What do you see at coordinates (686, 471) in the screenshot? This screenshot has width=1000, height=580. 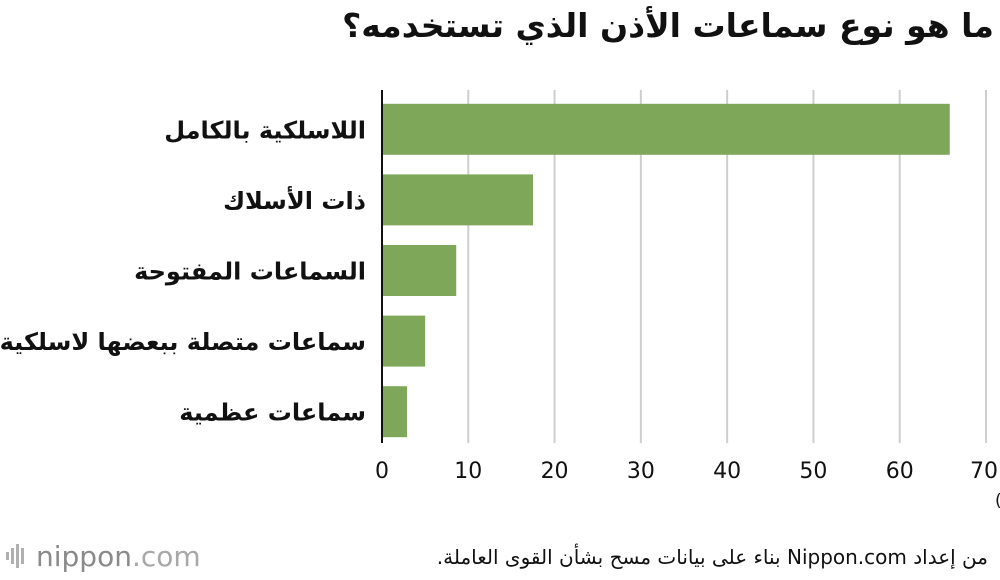 I see `x-tick-labels: 0 10 20 30 40 50 60 70` at bounding box center [686, 471].